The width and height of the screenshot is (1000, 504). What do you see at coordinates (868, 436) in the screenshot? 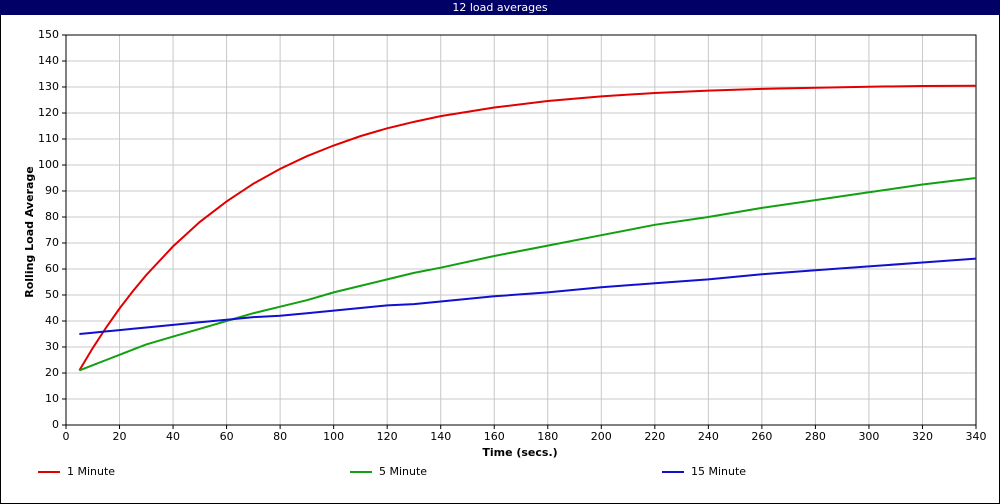
I see `x-tick-label: 300` at bounding box center [868, 436].